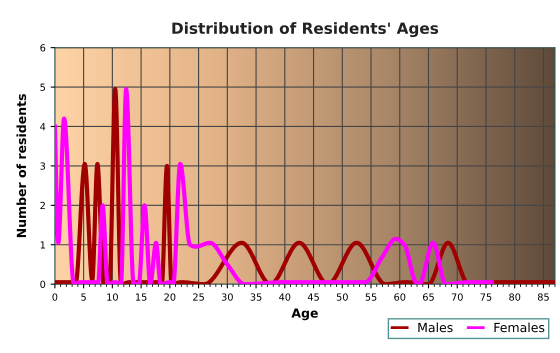 This screenshot has width=560, height=353. What do you see at coordinates (198, 297) in the screenshot?
I see `x-tick-label: 25` at bounding box center [198, 297].